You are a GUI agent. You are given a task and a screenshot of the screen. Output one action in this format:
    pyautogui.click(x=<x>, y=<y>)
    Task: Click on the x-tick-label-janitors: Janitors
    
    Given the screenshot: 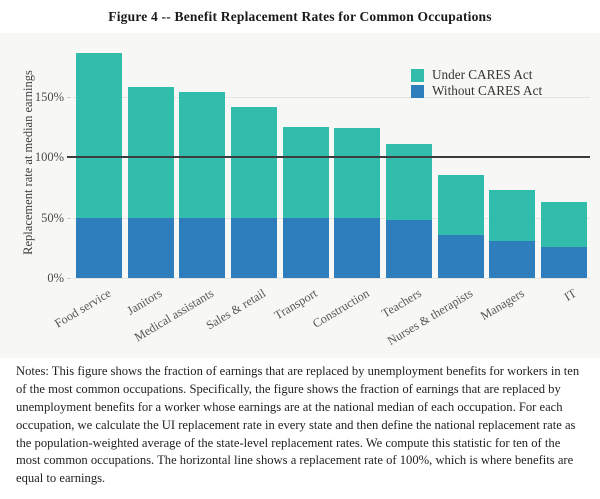 What is the action you would take?
    pyautogui.click(x=144, y=302)
    